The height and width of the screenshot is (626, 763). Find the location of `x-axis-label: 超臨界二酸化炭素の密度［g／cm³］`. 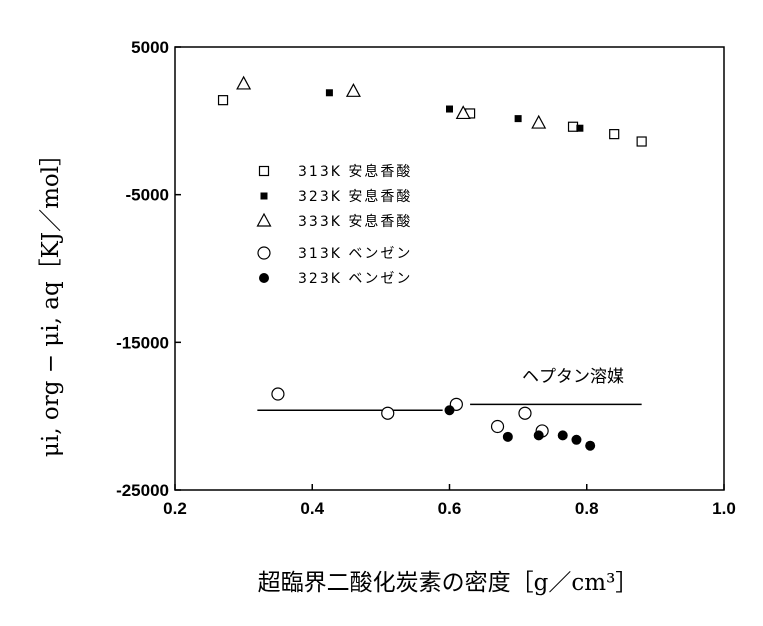

x-axis-label: 超臨界二酸化炭素の密度［g／cm³］ is located at coordinates (448, 583).